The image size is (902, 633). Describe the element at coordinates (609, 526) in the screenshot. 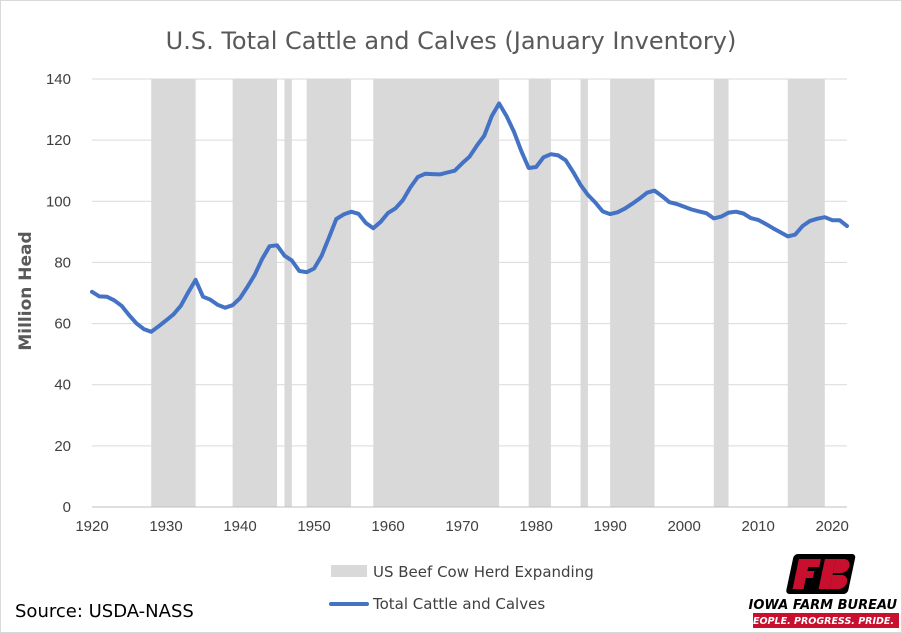

I see `x-tick-label: 1990` at that location.